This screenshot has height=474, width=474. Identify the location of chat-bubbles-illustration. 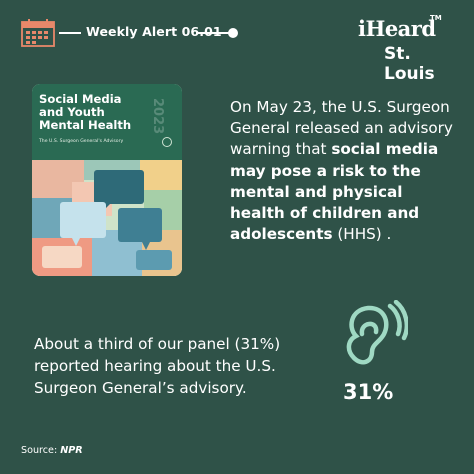
(107, 218).